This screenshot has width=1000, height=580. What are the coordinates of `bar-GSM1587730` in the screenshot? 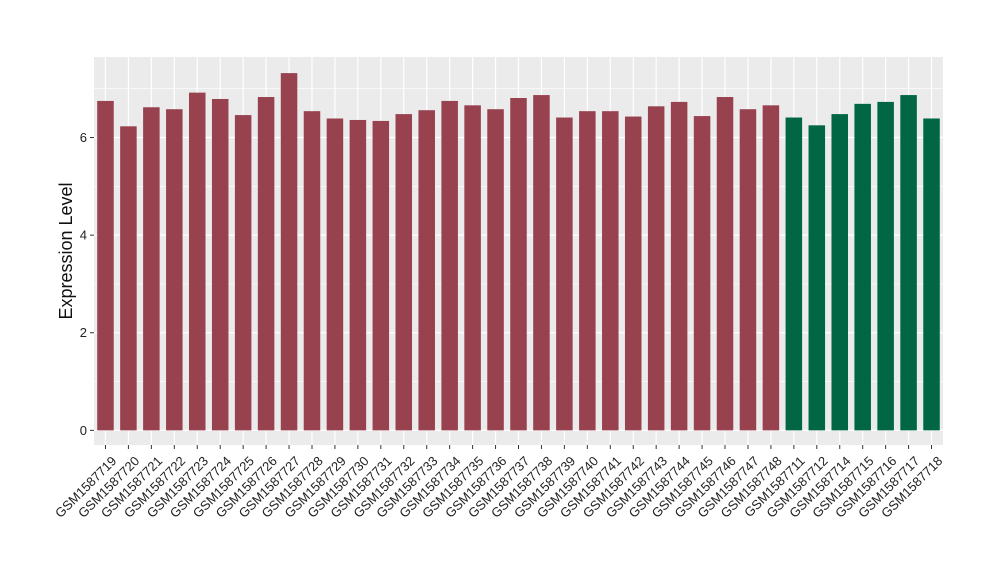 It's located at (358, 275).